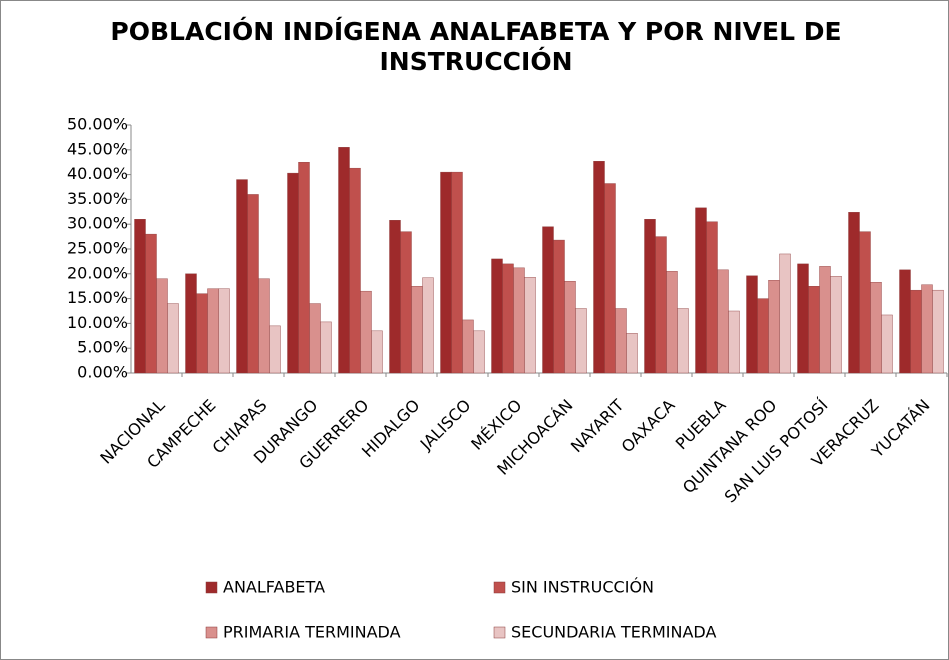 The width and height of the screenshot is (949, 660). What do you see at coordinates (730, 447) in the screenshot?
I see `x-tick-label: QUINTANA ROO` at bounding box center [730, 447].